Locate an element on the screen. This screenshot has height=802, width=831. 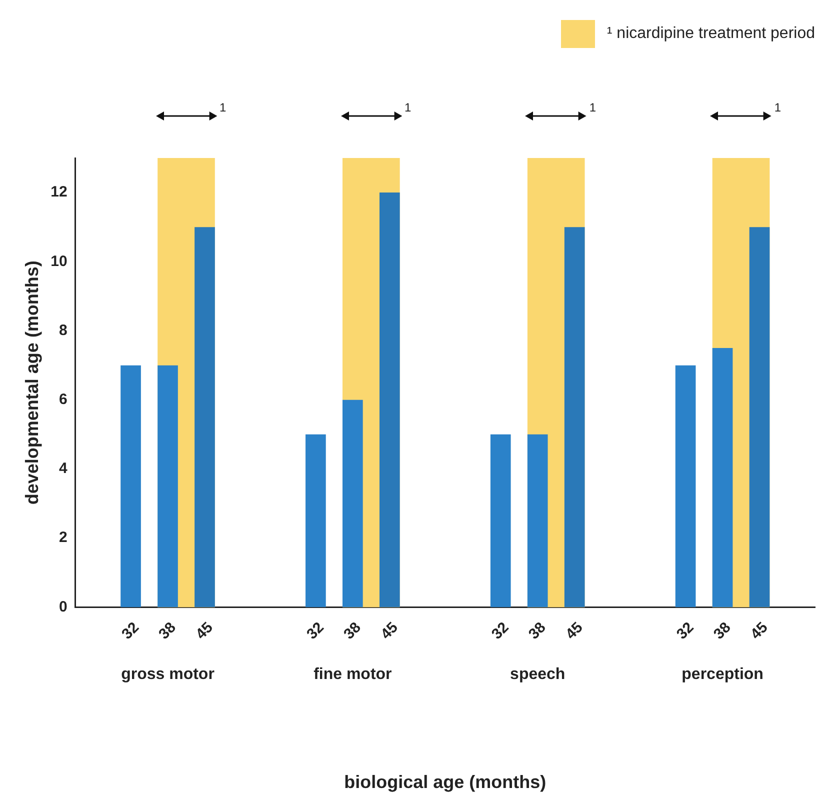
x-tick-label: gross motor is located at coordinates (167, 675).